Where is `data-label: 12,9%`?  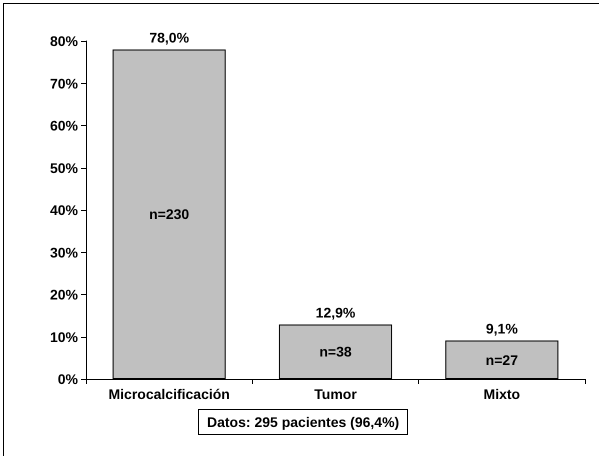 data-label: 12,9% is located at coordinates (336, 312).